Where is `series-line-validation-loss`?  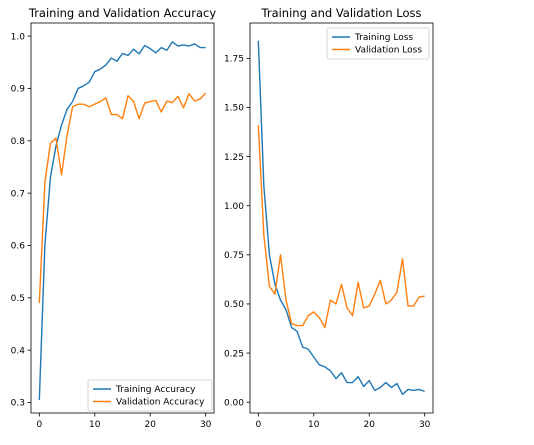
series-line-validation-loss is located at coordinates (341, 227).